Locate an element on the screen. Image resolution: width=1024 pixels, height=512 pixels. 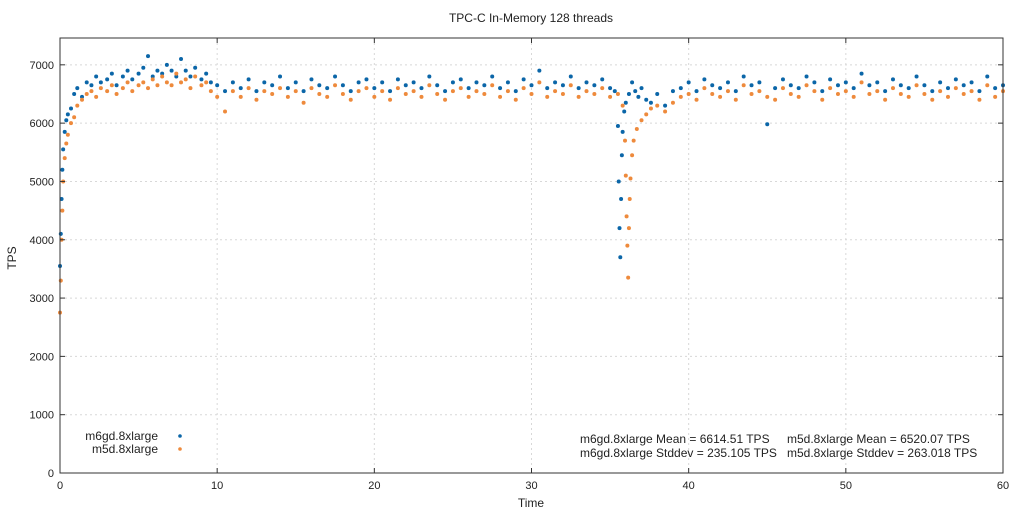
m6gd-mean: m6gd.8xlarge Mean = 6614.51 TPS is located at coordinates (675, 439).